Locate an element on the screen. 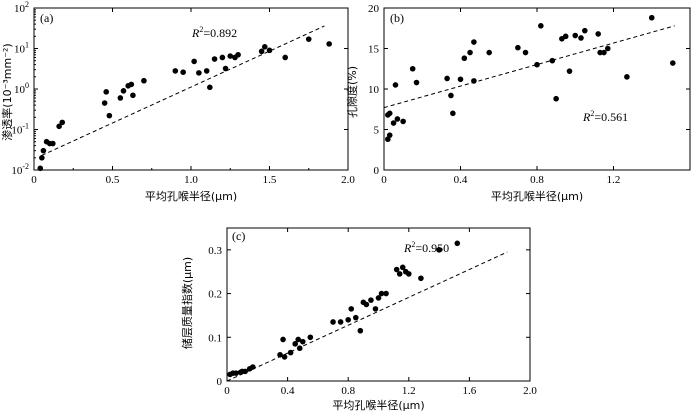  y-tick-label: 10¹ is located at coordinates (21, 48).